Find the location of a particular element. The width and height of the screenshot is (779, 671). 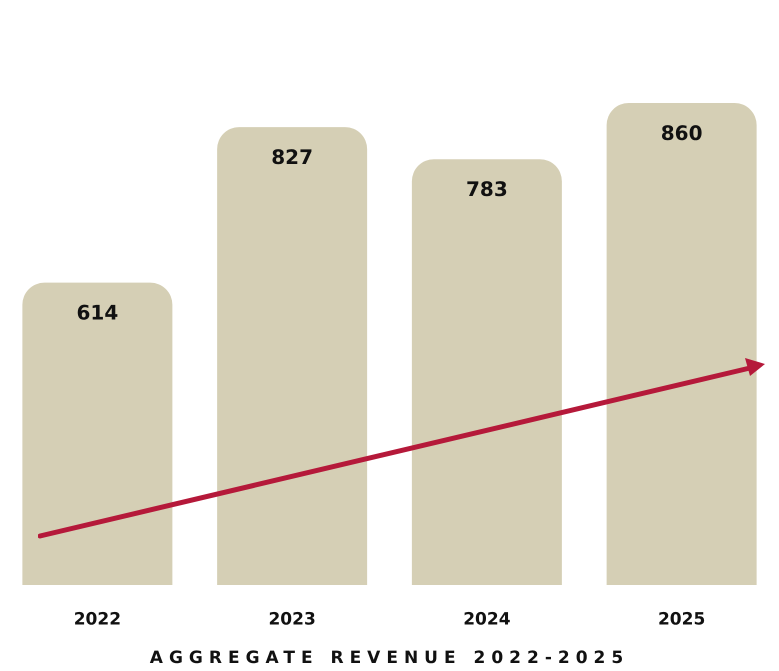

x-tick-label: 2022 is located at coordinates (98, 620).